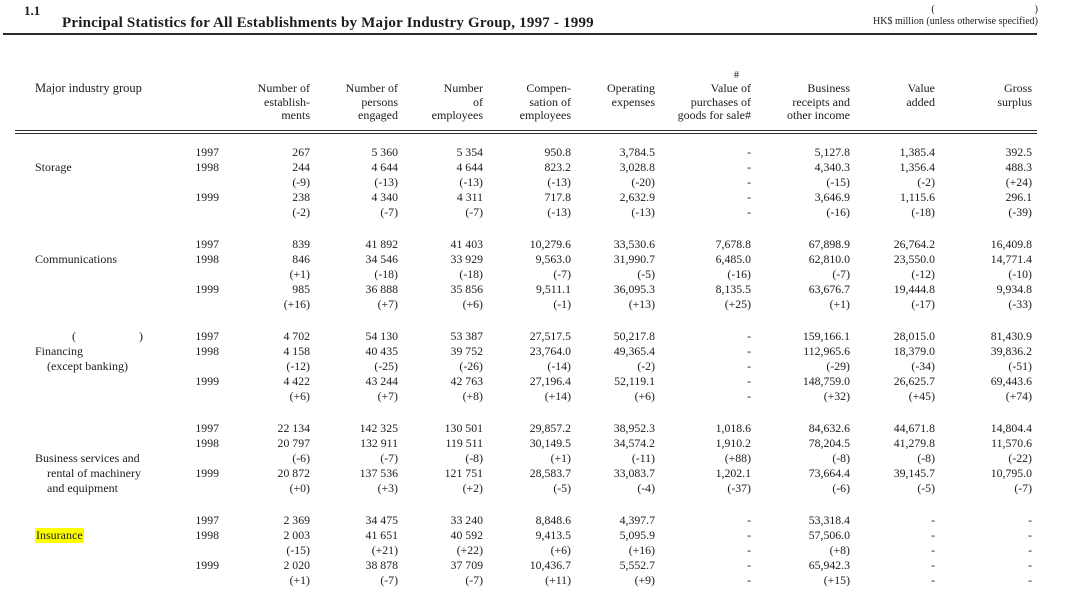  I want to click on value-cell: 43 244, so click(381, 380).